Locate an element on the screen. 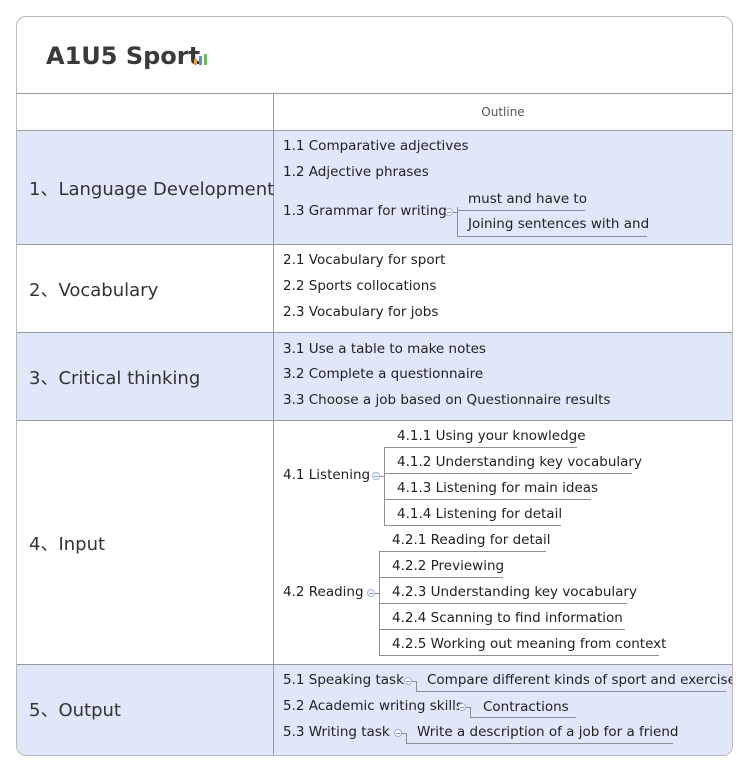 This screenshot has height=771, width=748. outline-header: Outline is located at coordinates (503, 112).